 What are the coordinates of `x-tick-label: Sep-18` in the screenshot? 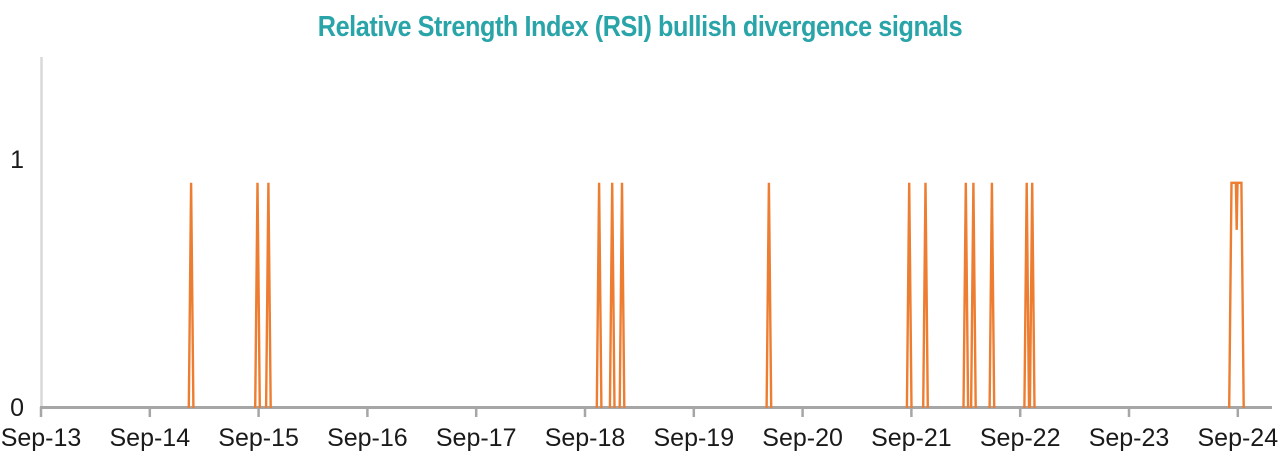 It's located at (585, 438).